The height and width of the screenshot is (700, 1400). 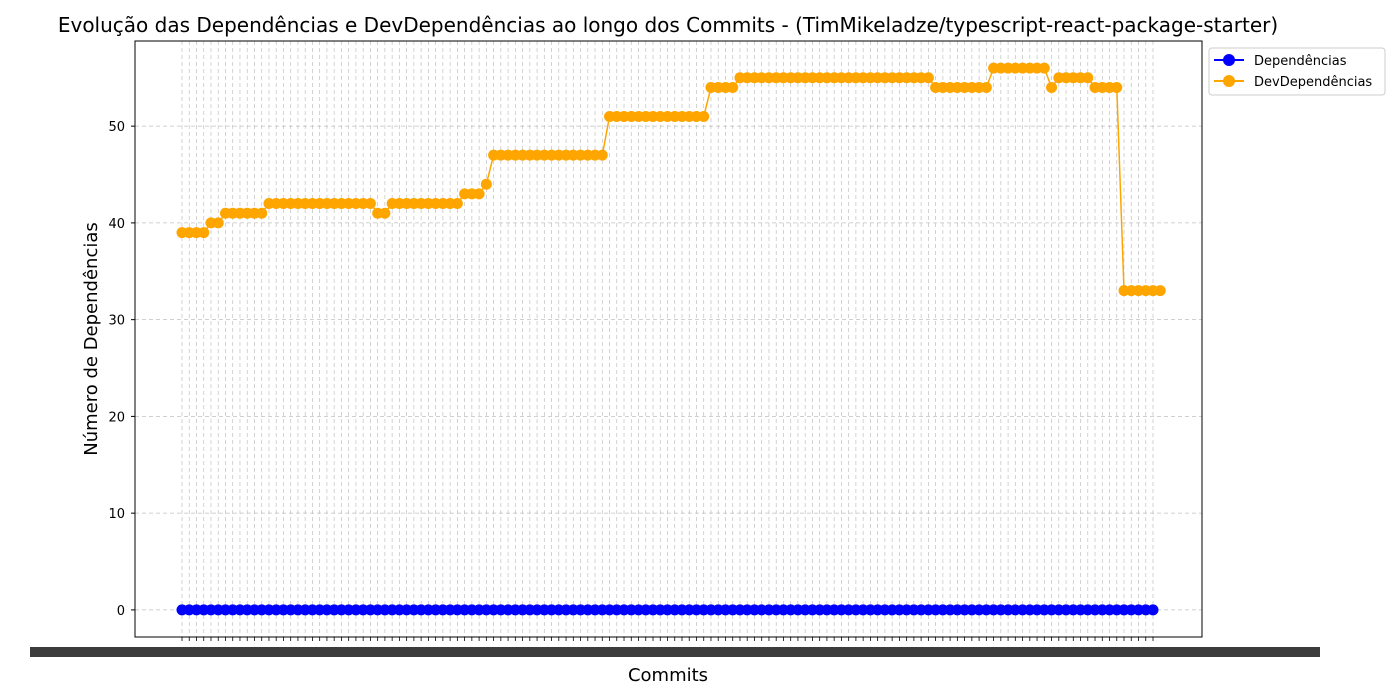 I want to click on data-point-dependencies, so click(x=1153, y=610).